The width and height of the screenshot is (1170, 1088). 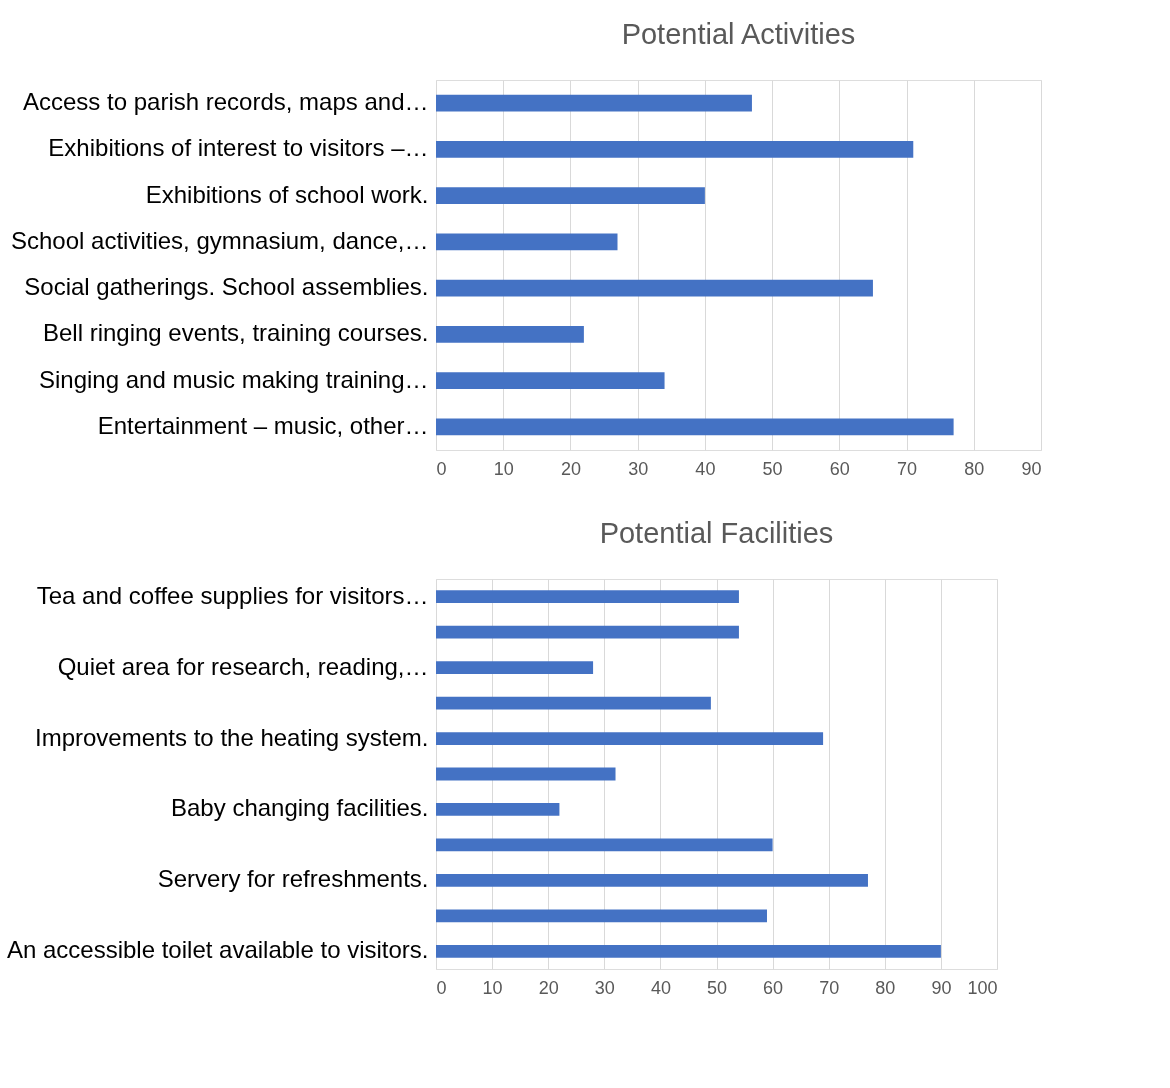 What do you see at coordinates (982, 987) in the screenshot?
I see `x-tick-label: 100` at bounding box center [982, 987].